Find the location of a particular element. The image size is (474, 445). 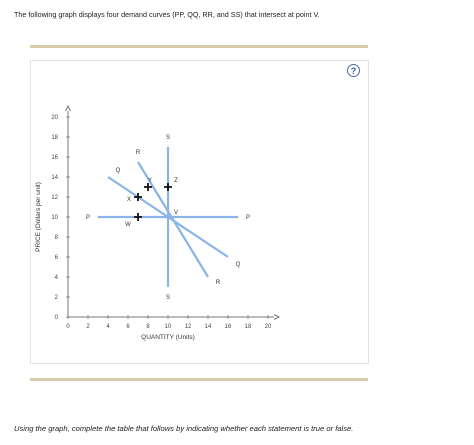

x-tick-label: 6 is located at coordinates (128, 327).